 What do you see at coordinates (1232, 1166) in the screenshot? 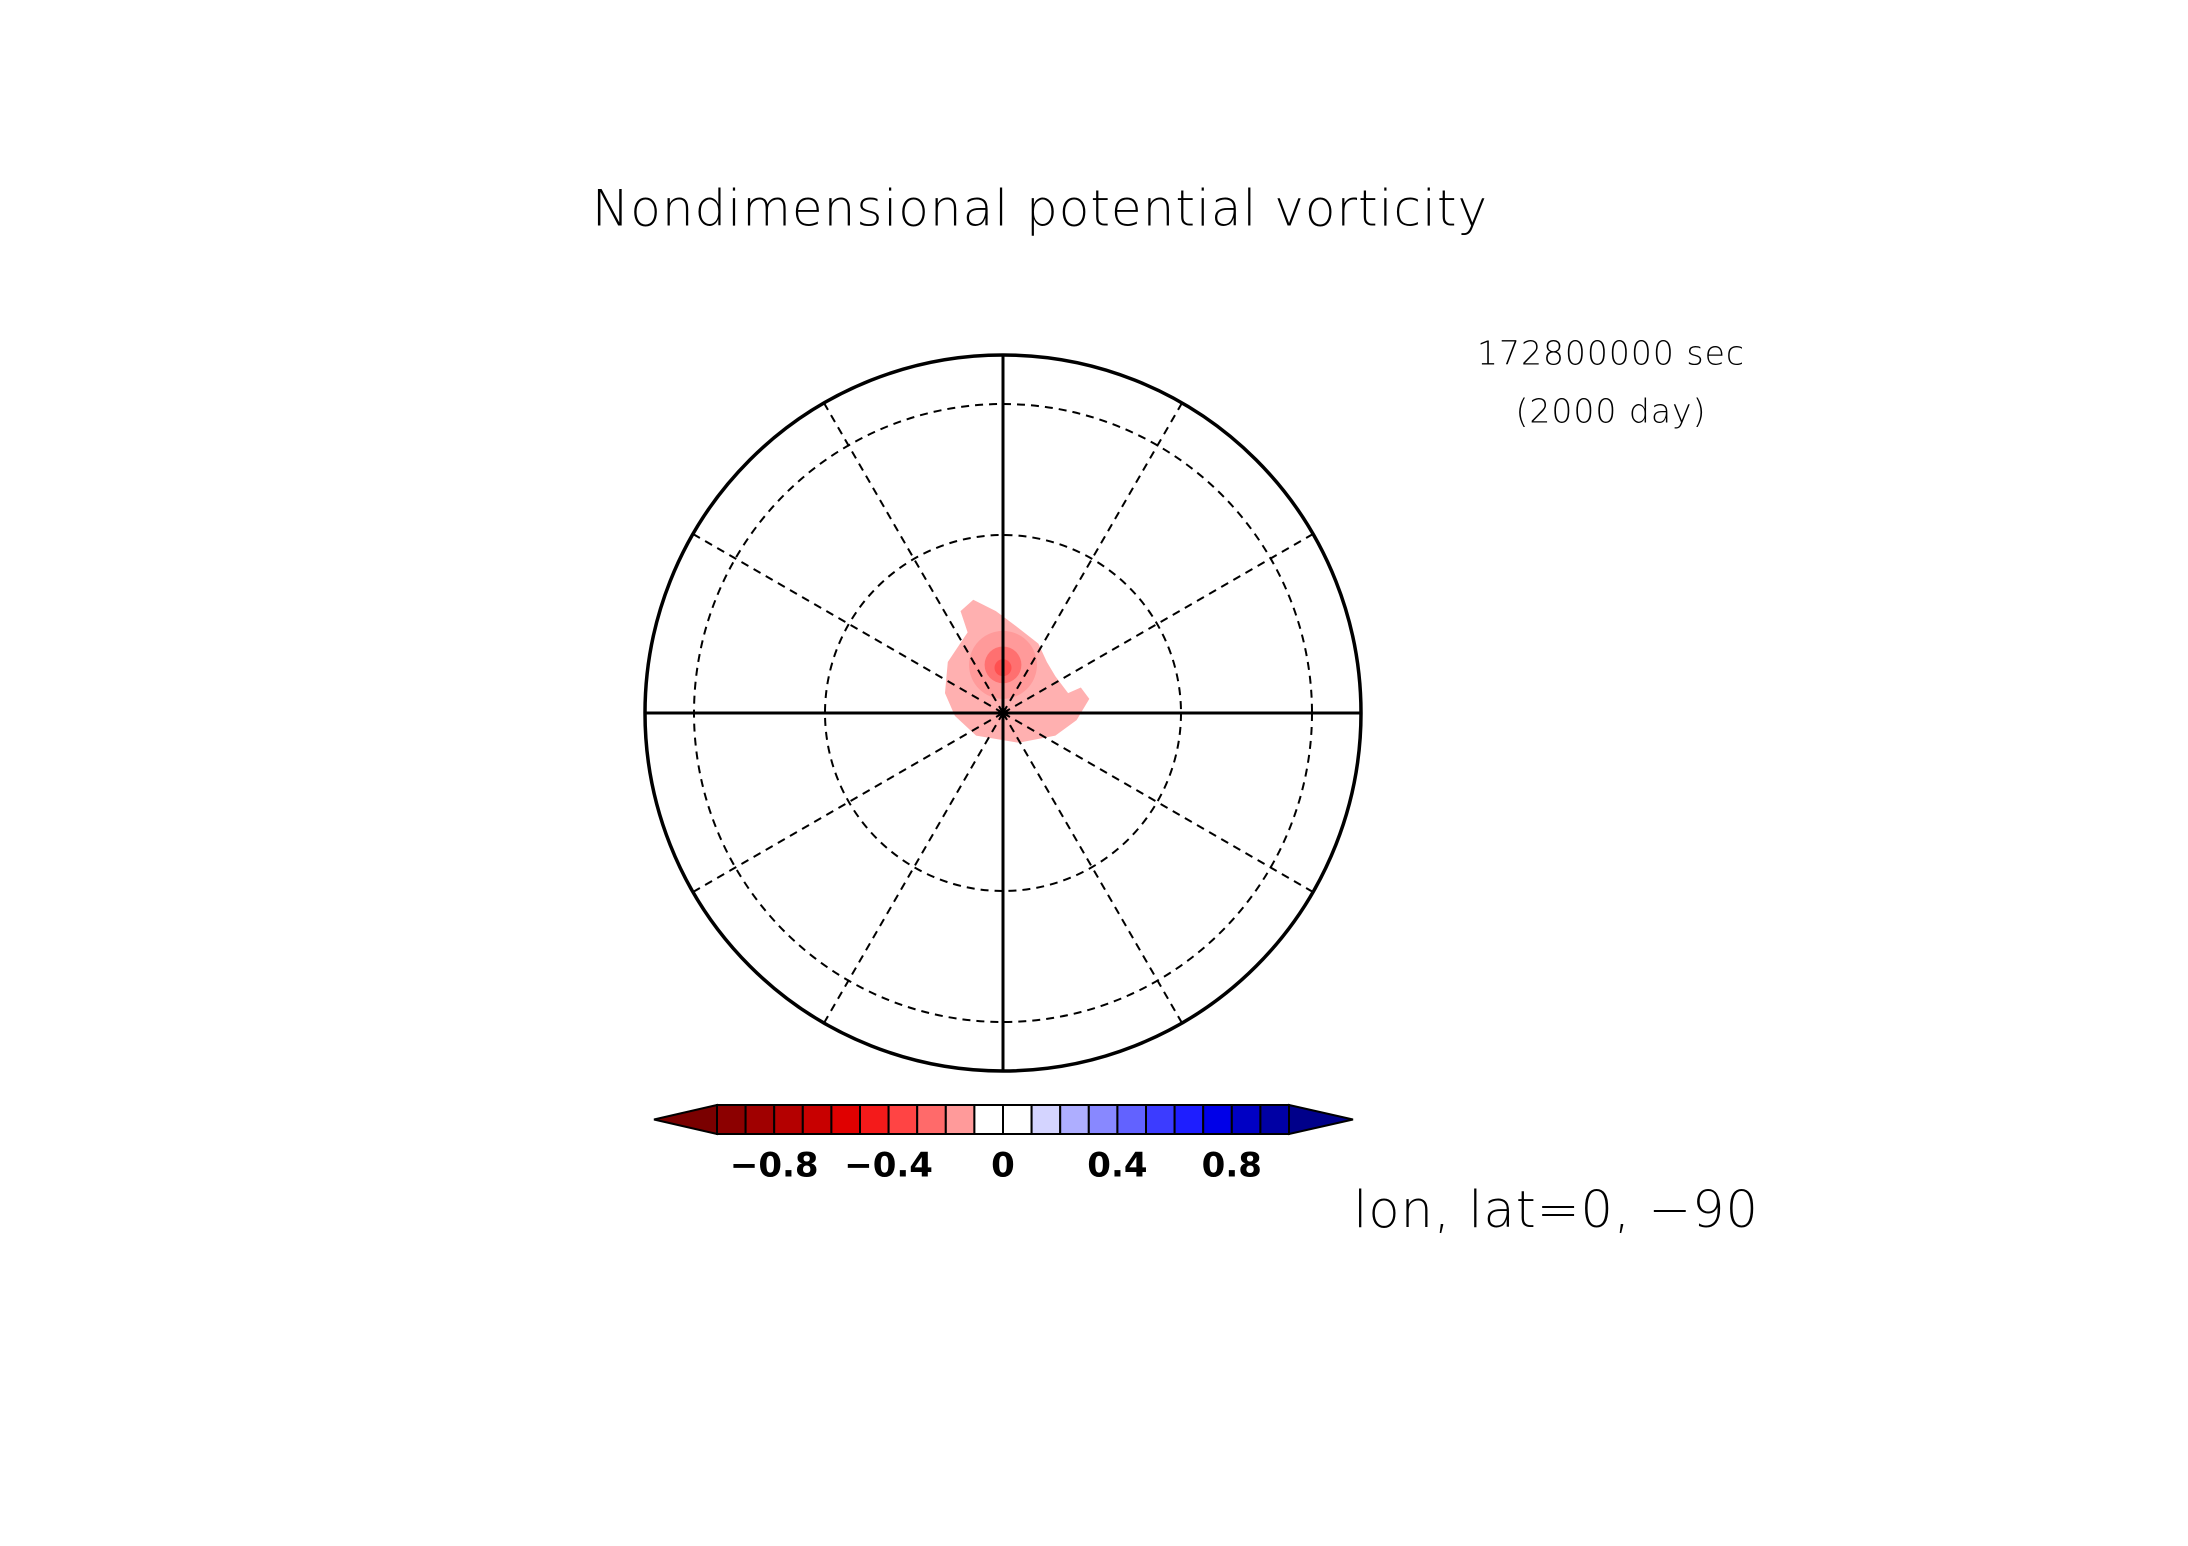
I see `colorbar-tick-label: 0.8` at bounding box center [1232, 1166].